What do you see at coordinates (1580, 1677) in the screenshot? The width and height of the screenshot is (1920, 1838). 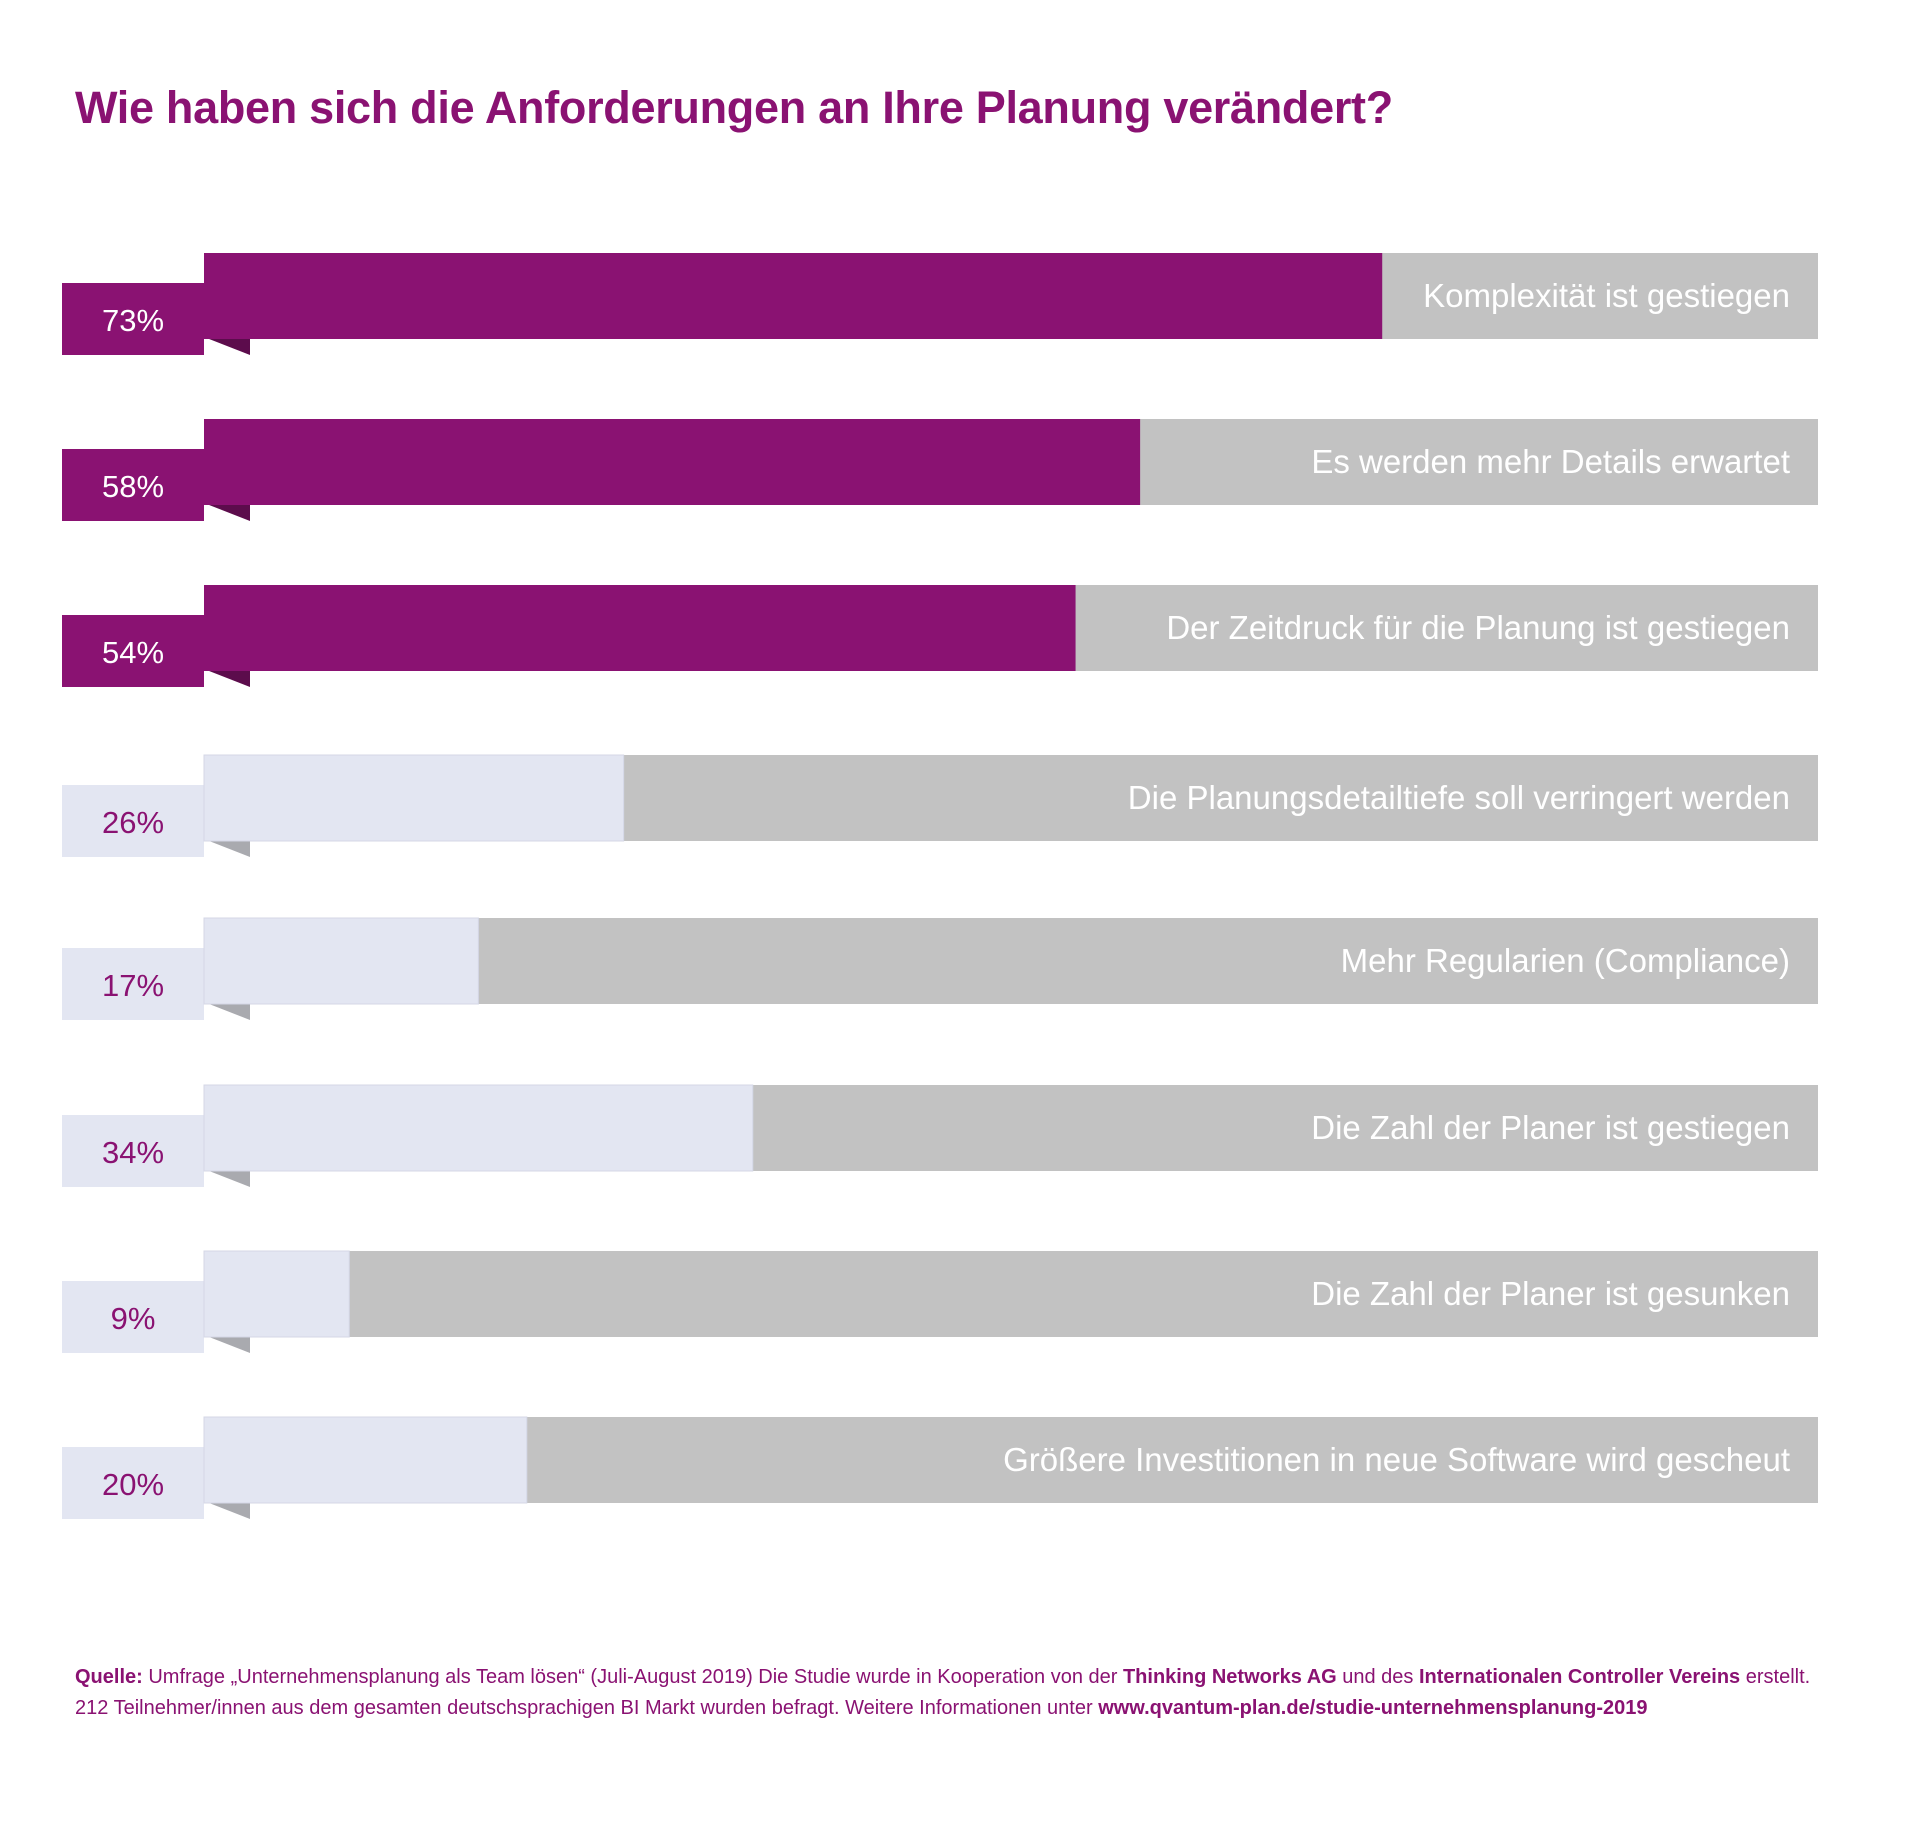 I see `source-org-2: Internationalen Controller Vereins` at bounding box center [1580, 1677].